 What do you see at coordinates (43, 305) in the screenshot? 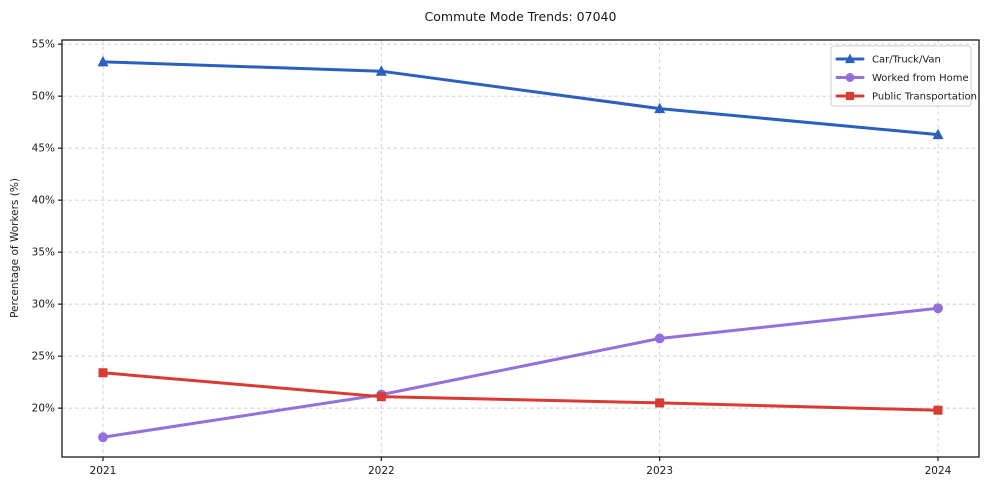
I see `y-tick-label-30: 30%` at bounding box center [43, 305].